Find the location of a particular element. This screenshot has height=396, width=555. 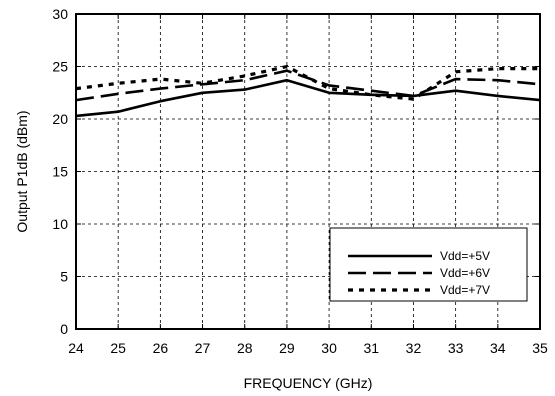

y-tick-labels: 0 5 10 15 20 25 30 is located at coordinates (60, 171).